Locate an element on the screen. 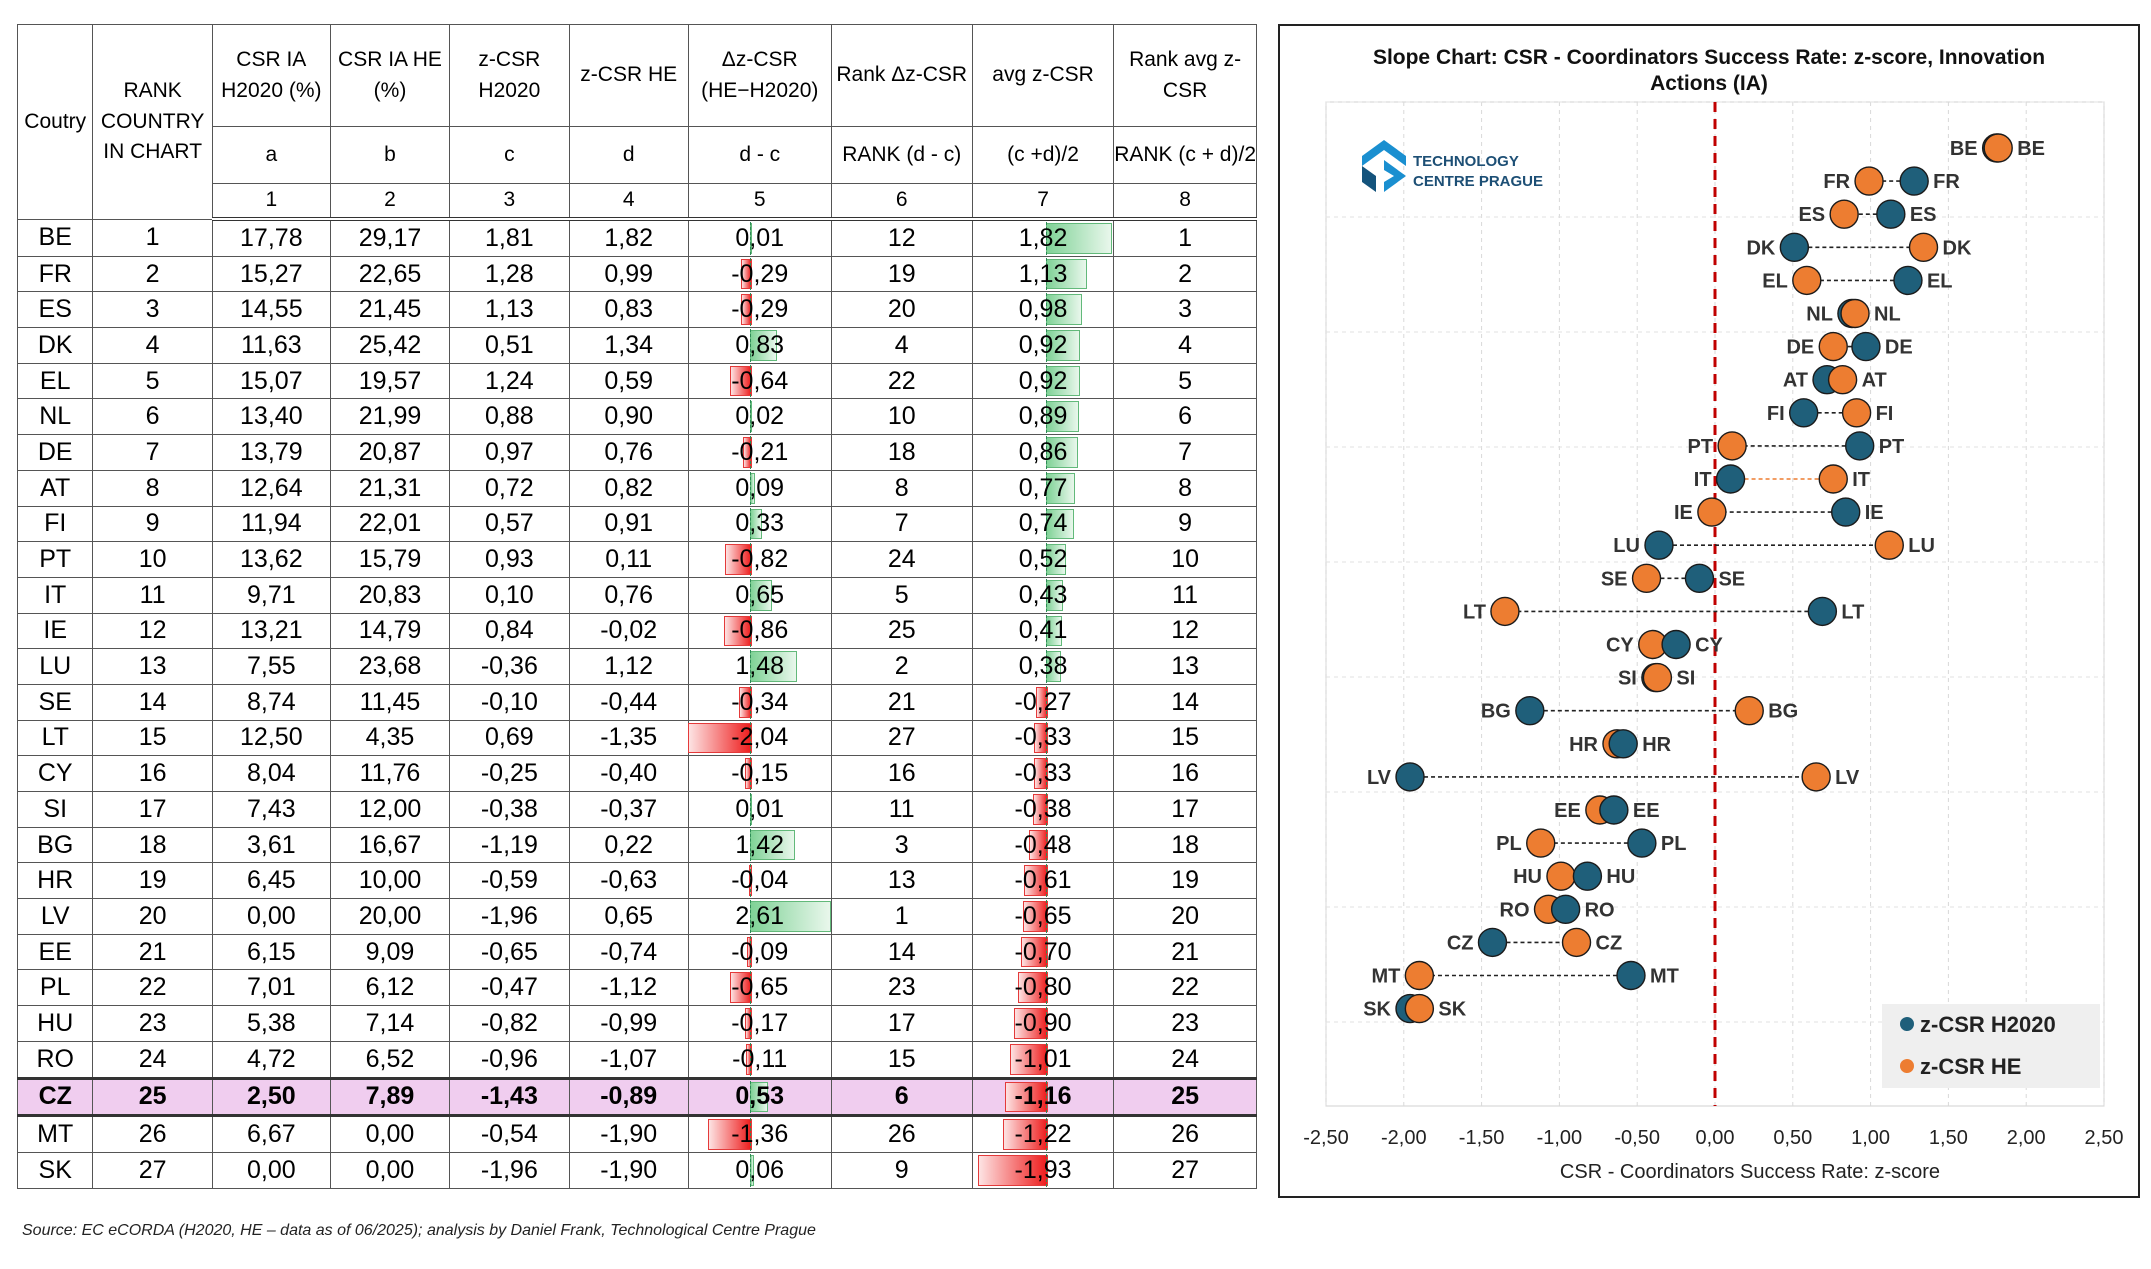 The height and width of the screenshot is (1269, 2151). header-name-3: CSR IA HE (%) is located at coordinates (390, 75).